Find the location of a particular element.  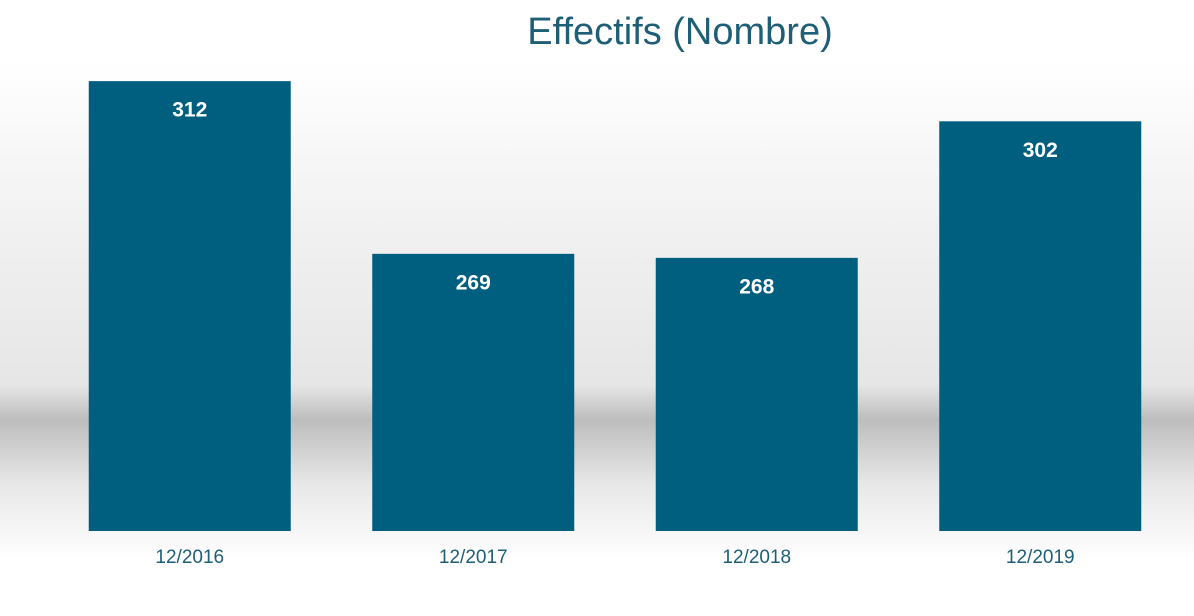

x-tick-label: 12/2018 is located at coordinates (756, 557).